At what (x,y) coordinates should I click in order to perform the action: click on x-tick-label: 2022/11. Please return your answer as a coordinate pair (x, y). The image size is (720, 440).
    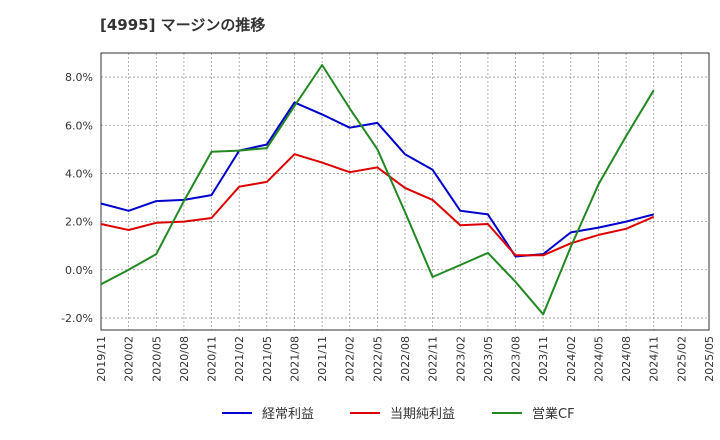
    Looking at the image, I should click on (433, 359).